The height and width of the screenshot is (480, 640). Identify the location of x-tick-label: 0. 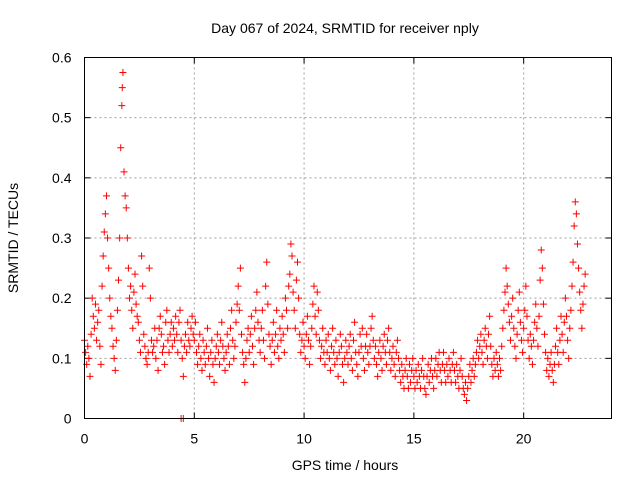
(85, 439).